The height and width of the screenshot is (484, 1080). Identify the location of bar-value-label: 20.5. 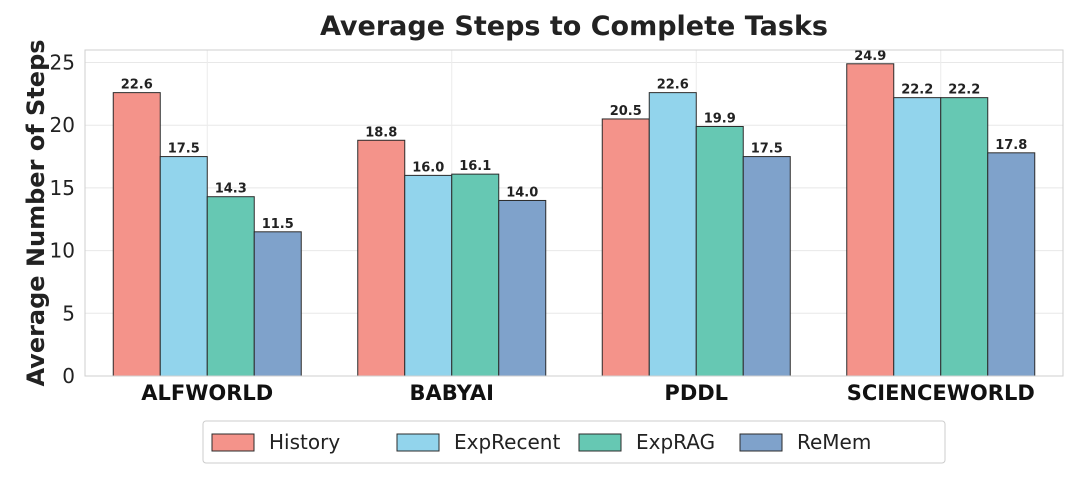
(626, 111).